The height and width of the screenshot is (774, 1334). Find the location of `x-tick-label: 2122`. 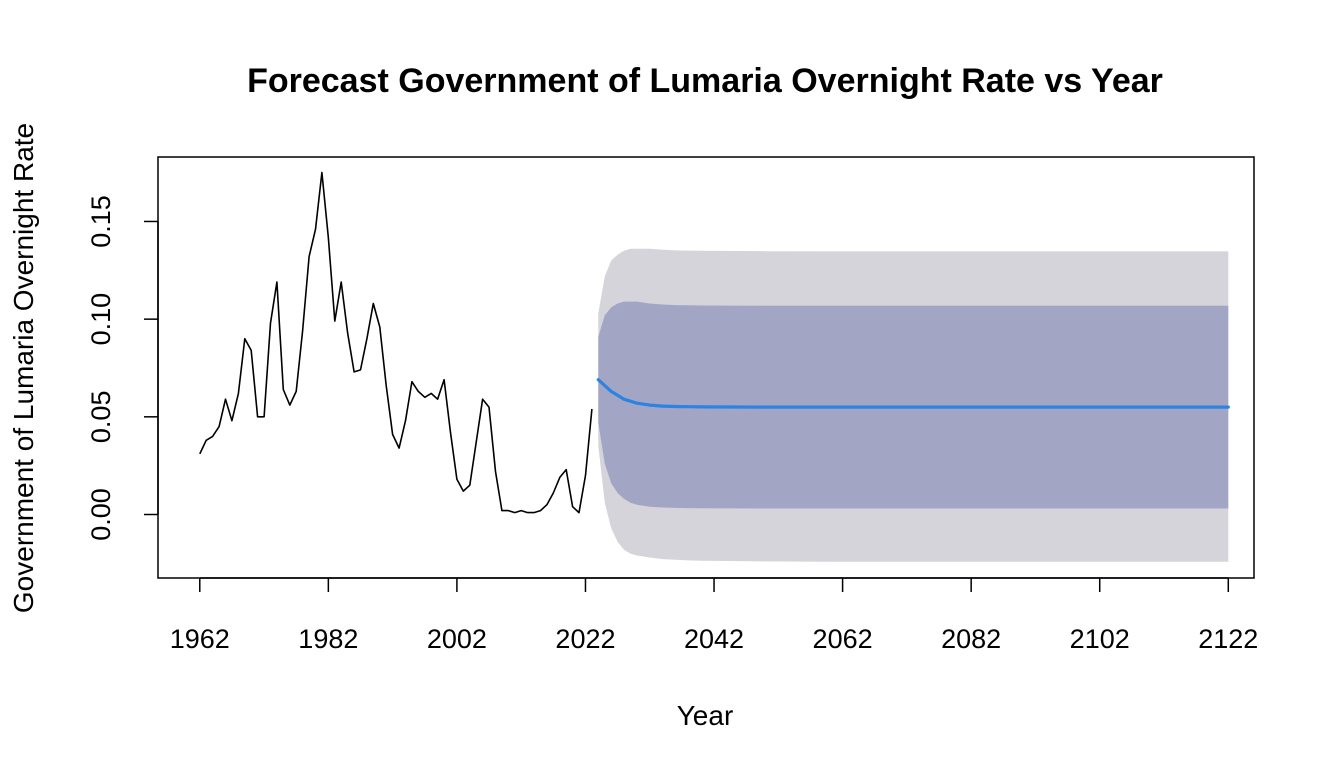

x-tick-label: 2122 is located at coordinates (1228, 639).